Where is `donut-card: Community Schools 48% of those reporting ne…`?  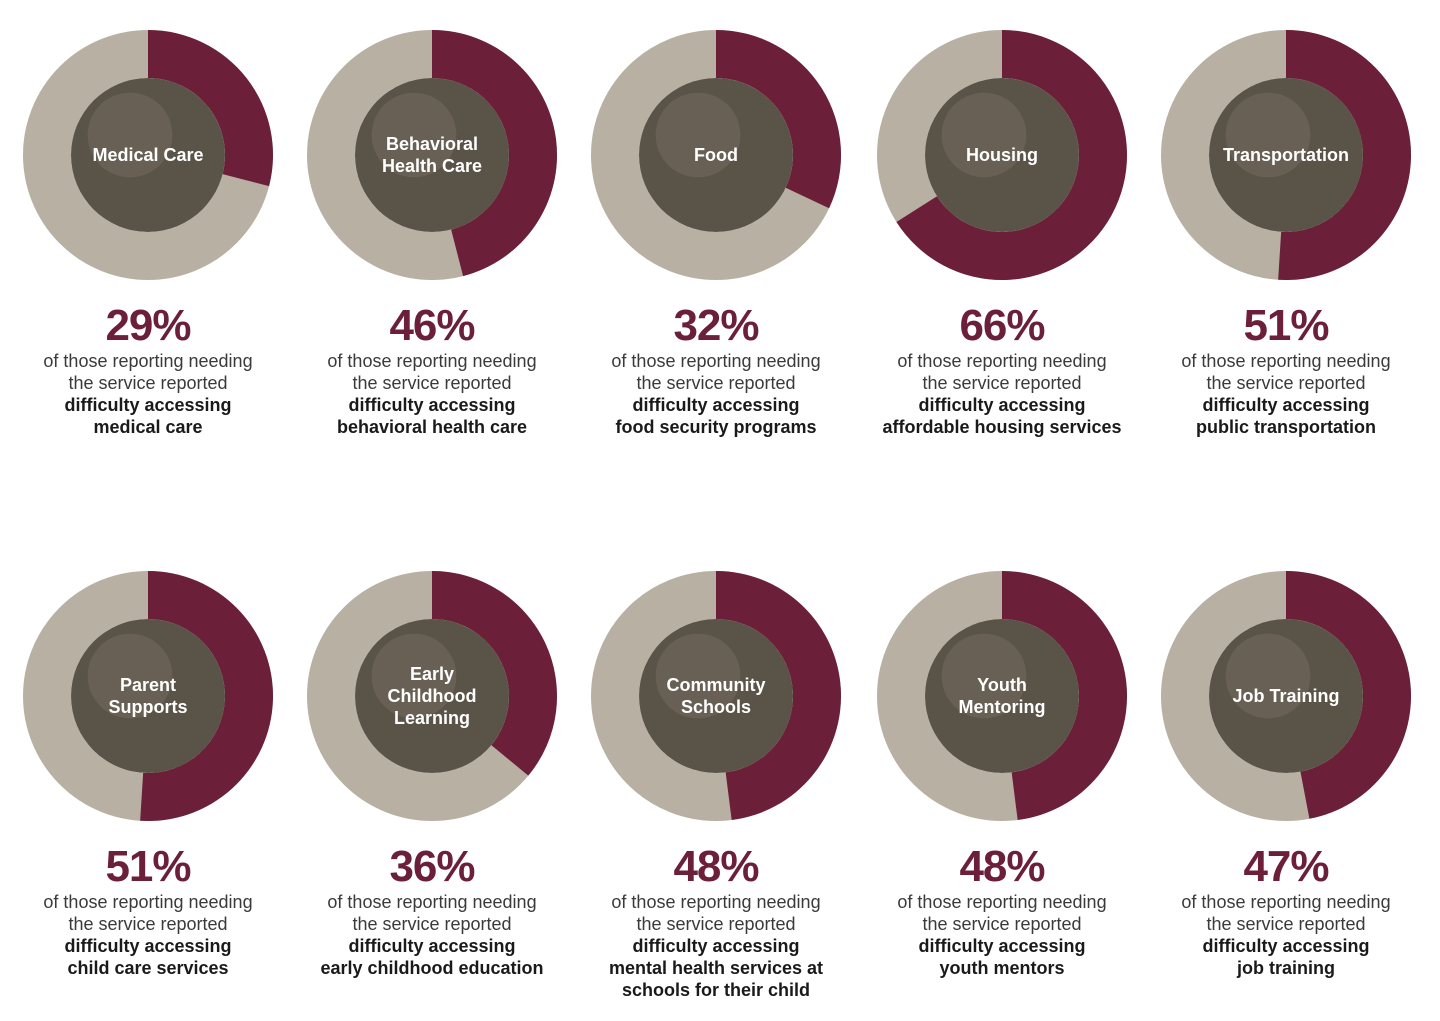 donut-card: Community Schools 48% of those reporting ne… is located at coordinates (716, 796).